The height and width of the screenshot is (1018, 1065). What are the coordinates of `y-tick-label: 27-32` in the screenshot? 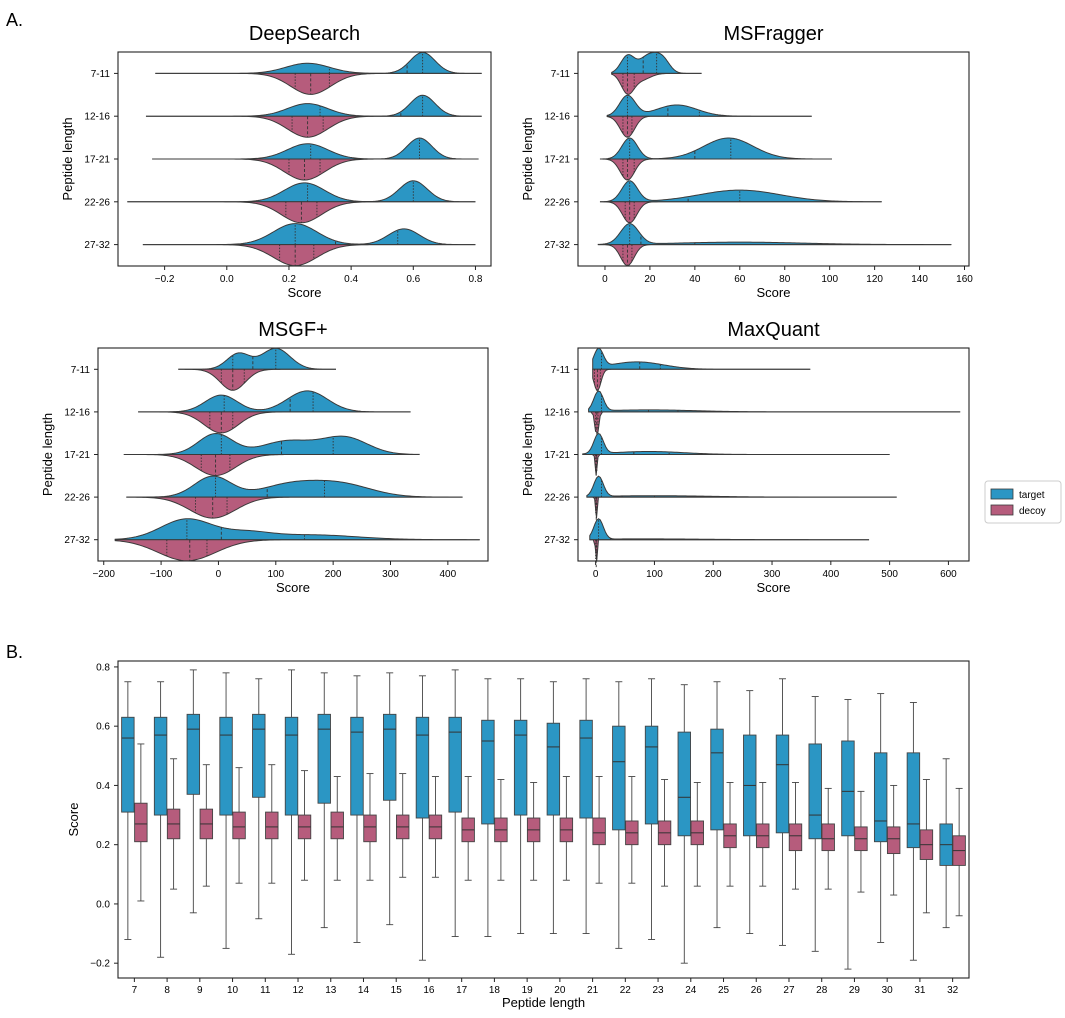 It's located at (97, 245).